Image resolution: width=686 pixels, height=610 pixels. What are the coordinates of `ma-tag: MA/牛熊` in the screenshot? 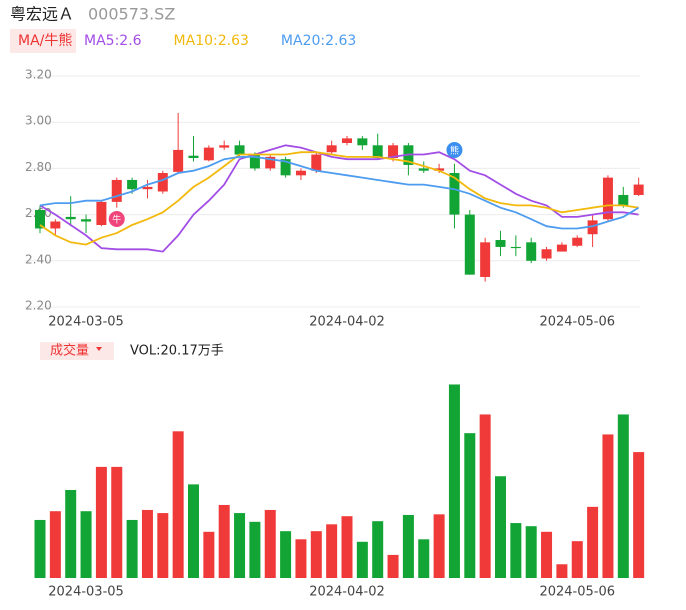 It's located at (45, 41).